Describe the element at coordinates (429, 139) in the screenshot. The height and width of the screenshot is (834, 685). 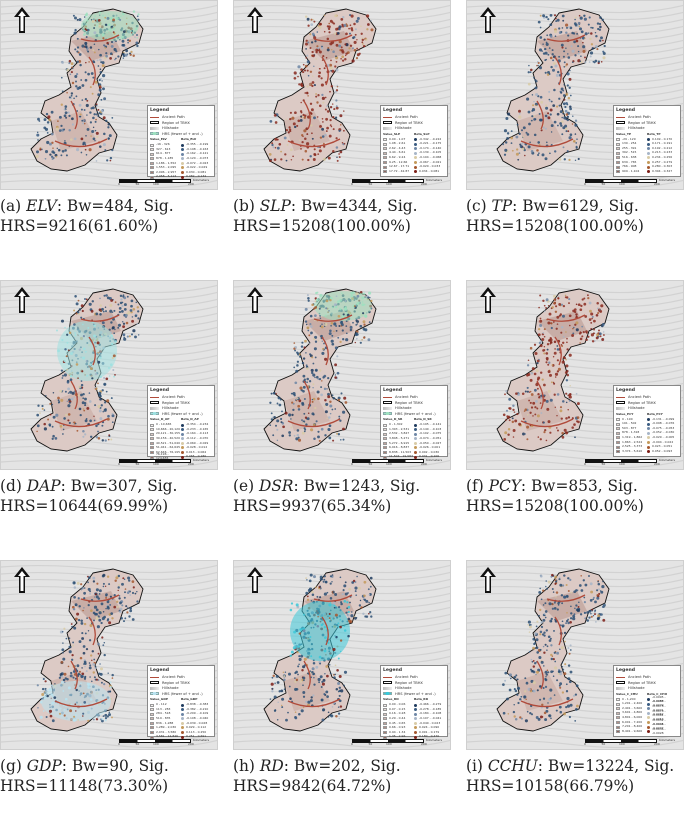
I see `legend-beta-item: -0.342 - -0.222` at that location.